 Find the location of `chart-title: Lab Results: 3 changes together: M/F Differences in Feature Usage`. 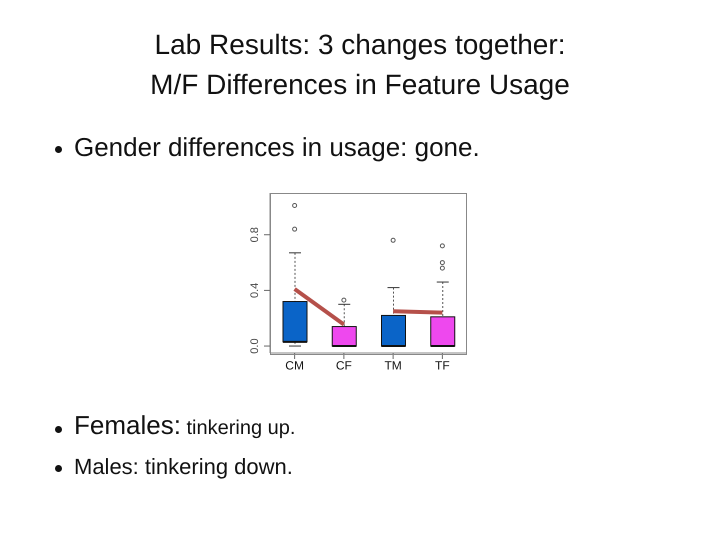

chart-title: Lab Results: 3 changes together: M/F Differences in Feature Usage is located at coordinates (360, 65).